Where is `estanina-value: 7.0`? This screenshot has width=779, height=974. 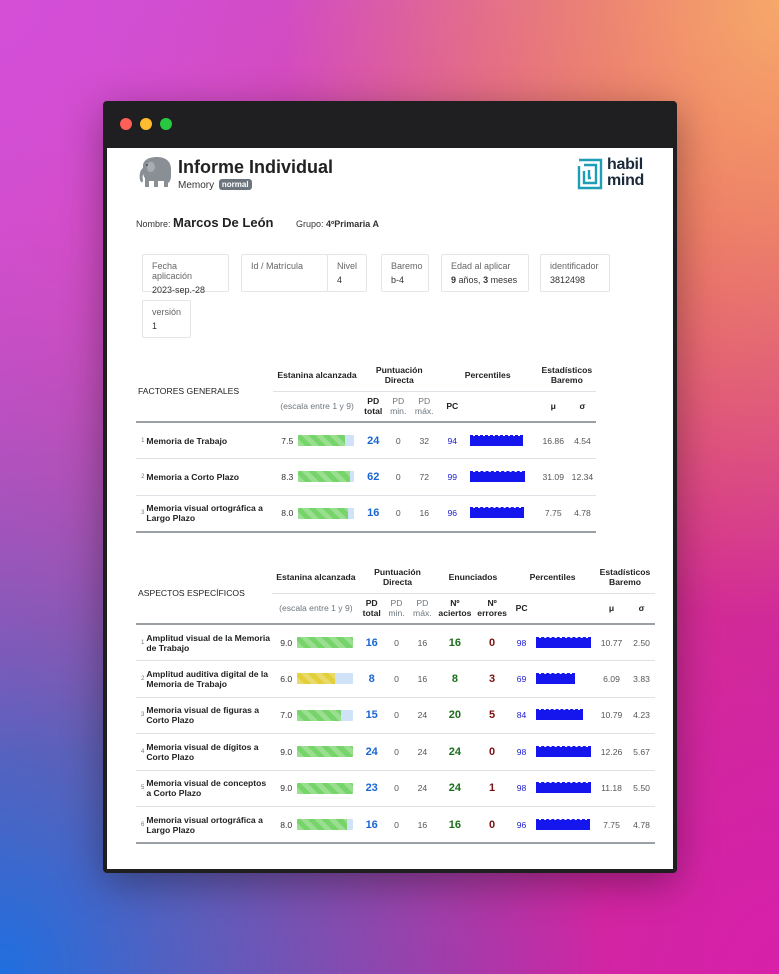 estanina-value: 7.0 is located at coordinates (286, 715).